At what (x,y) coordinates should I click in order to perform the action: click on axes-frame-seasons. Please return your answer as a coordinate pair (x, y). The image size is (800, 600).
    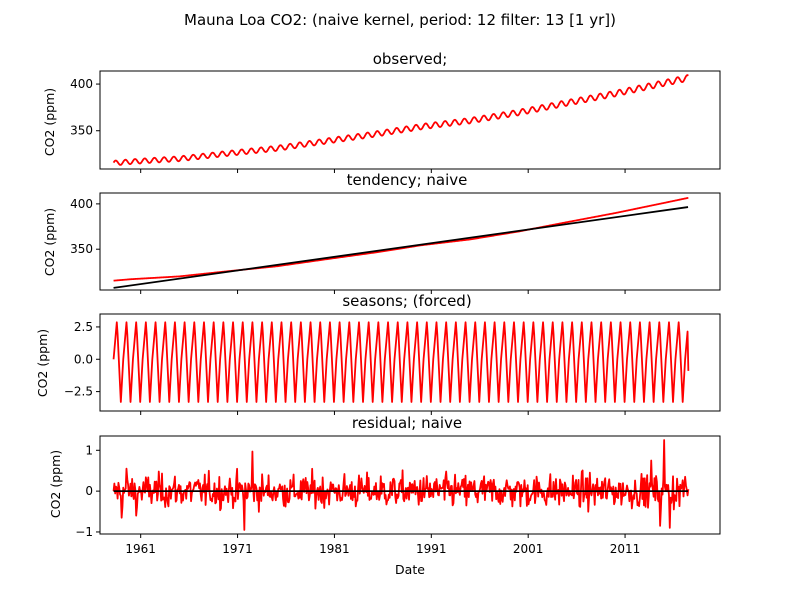
    Looking at the image, I should click on (410, 362).